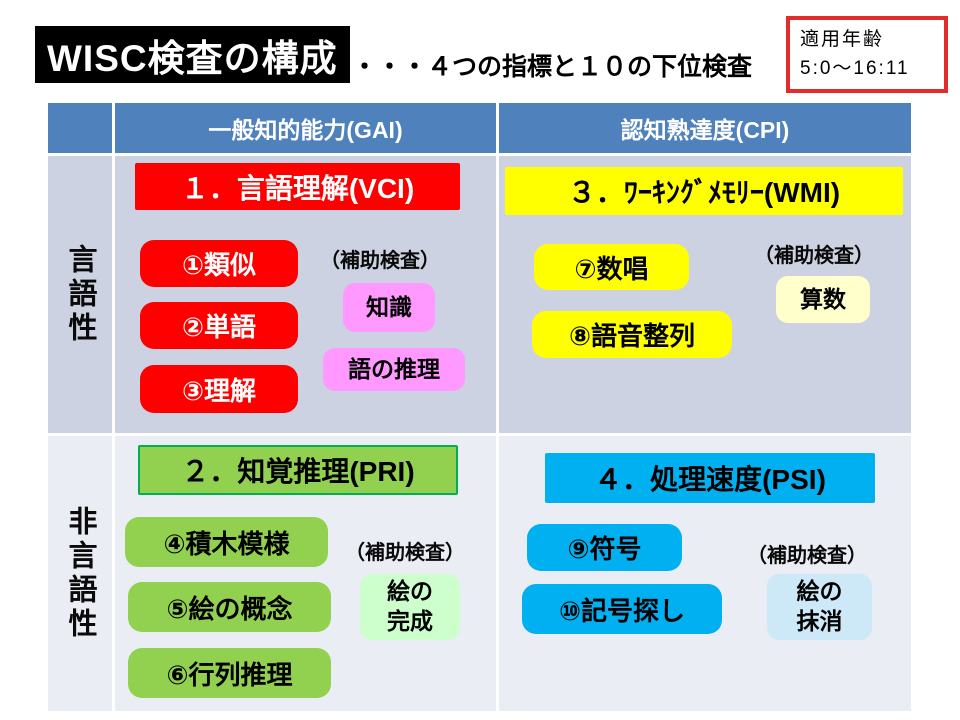 This screenshot has width=960, height=720. What do you see at coordinates (219, 325) in the screenshot?
I see `subtest-vocabulary: ②単語` at bounding box center [219, 325].